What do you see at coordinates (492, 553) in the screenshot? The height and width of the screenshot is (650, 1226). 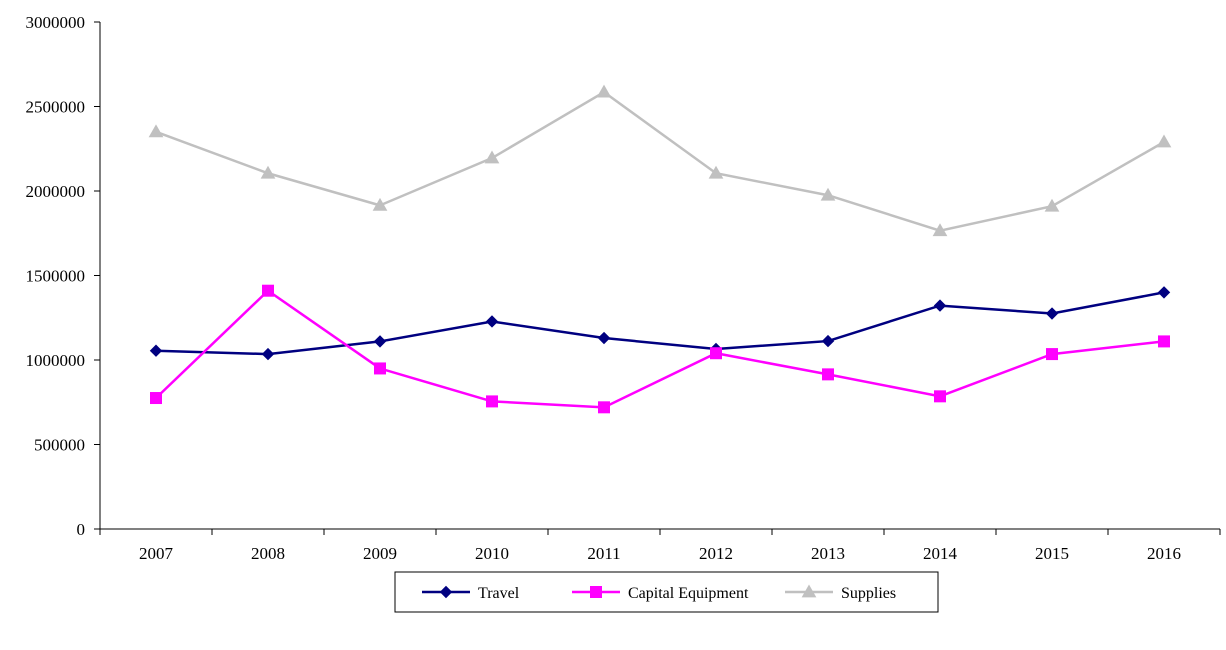 I see `x-tick-label: 2010` at bounding box center [492, 553].